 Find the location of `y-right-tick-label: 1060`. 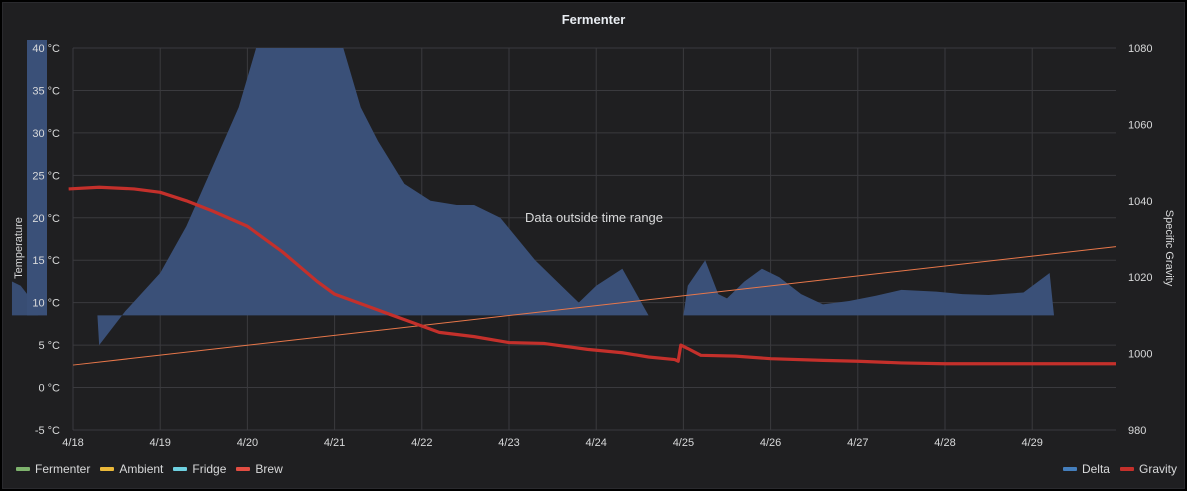

y-right-tick-label: 1060 is located at coordinates (1140, 125).